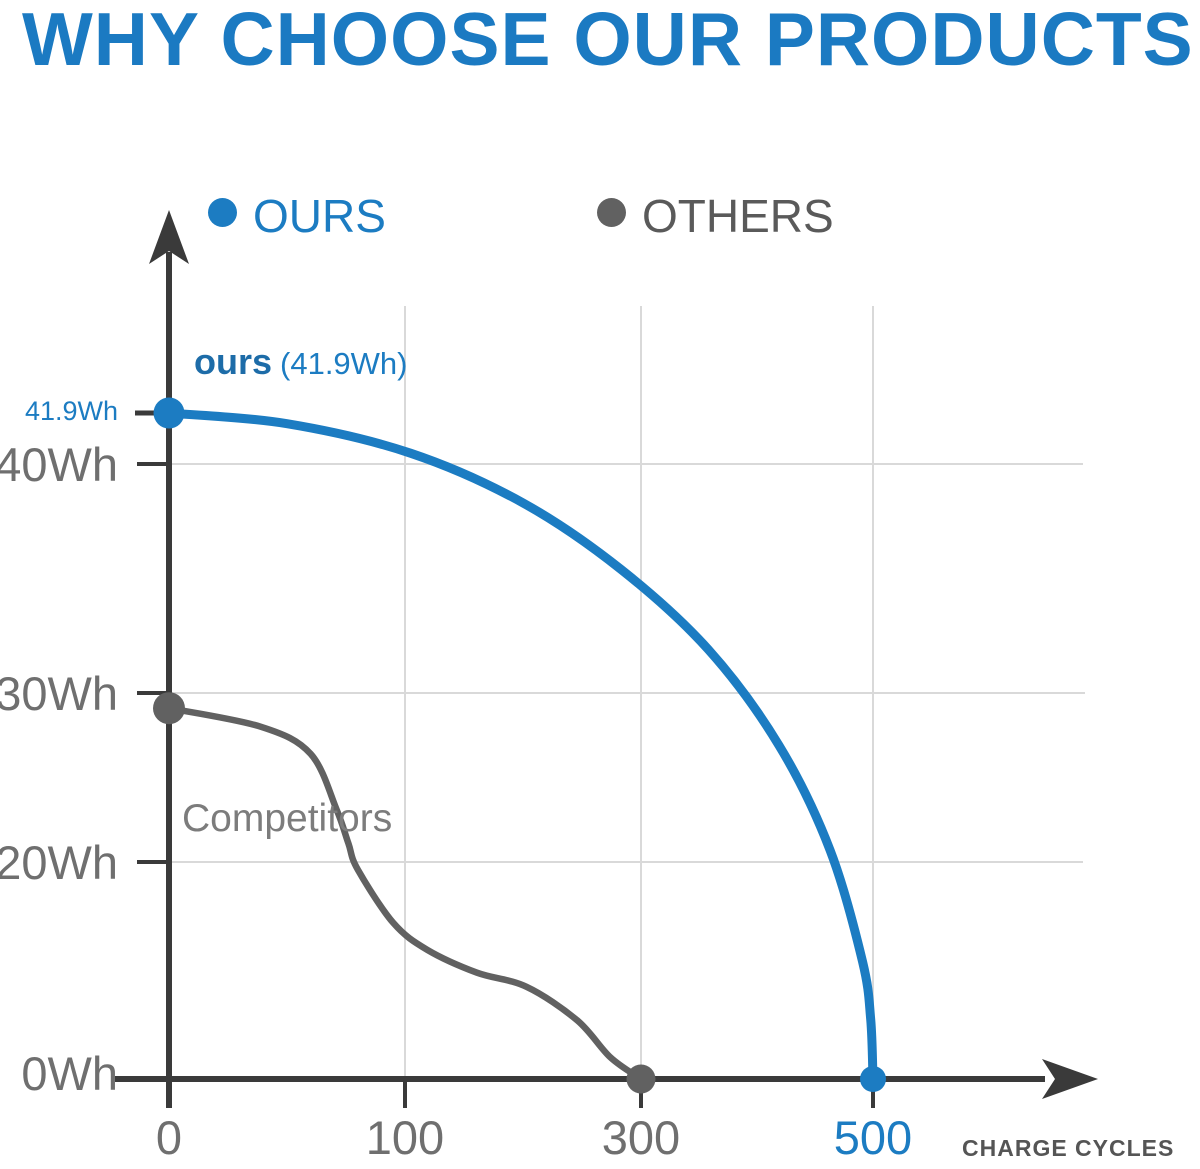  I want to click on y-label-0wh: 0Wh, so click(69, 1073).